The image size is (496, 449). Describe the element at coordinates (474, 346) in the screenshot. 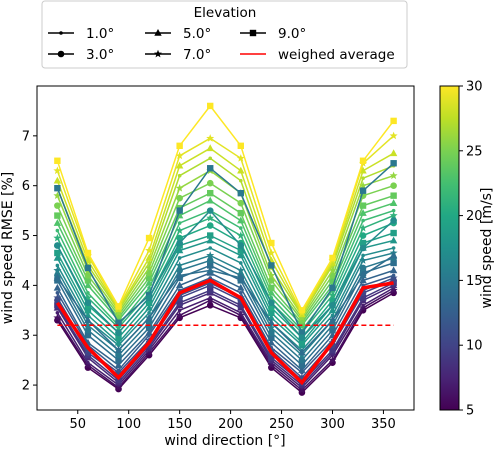

I see `colorbar-tick-label: 10` at that location.